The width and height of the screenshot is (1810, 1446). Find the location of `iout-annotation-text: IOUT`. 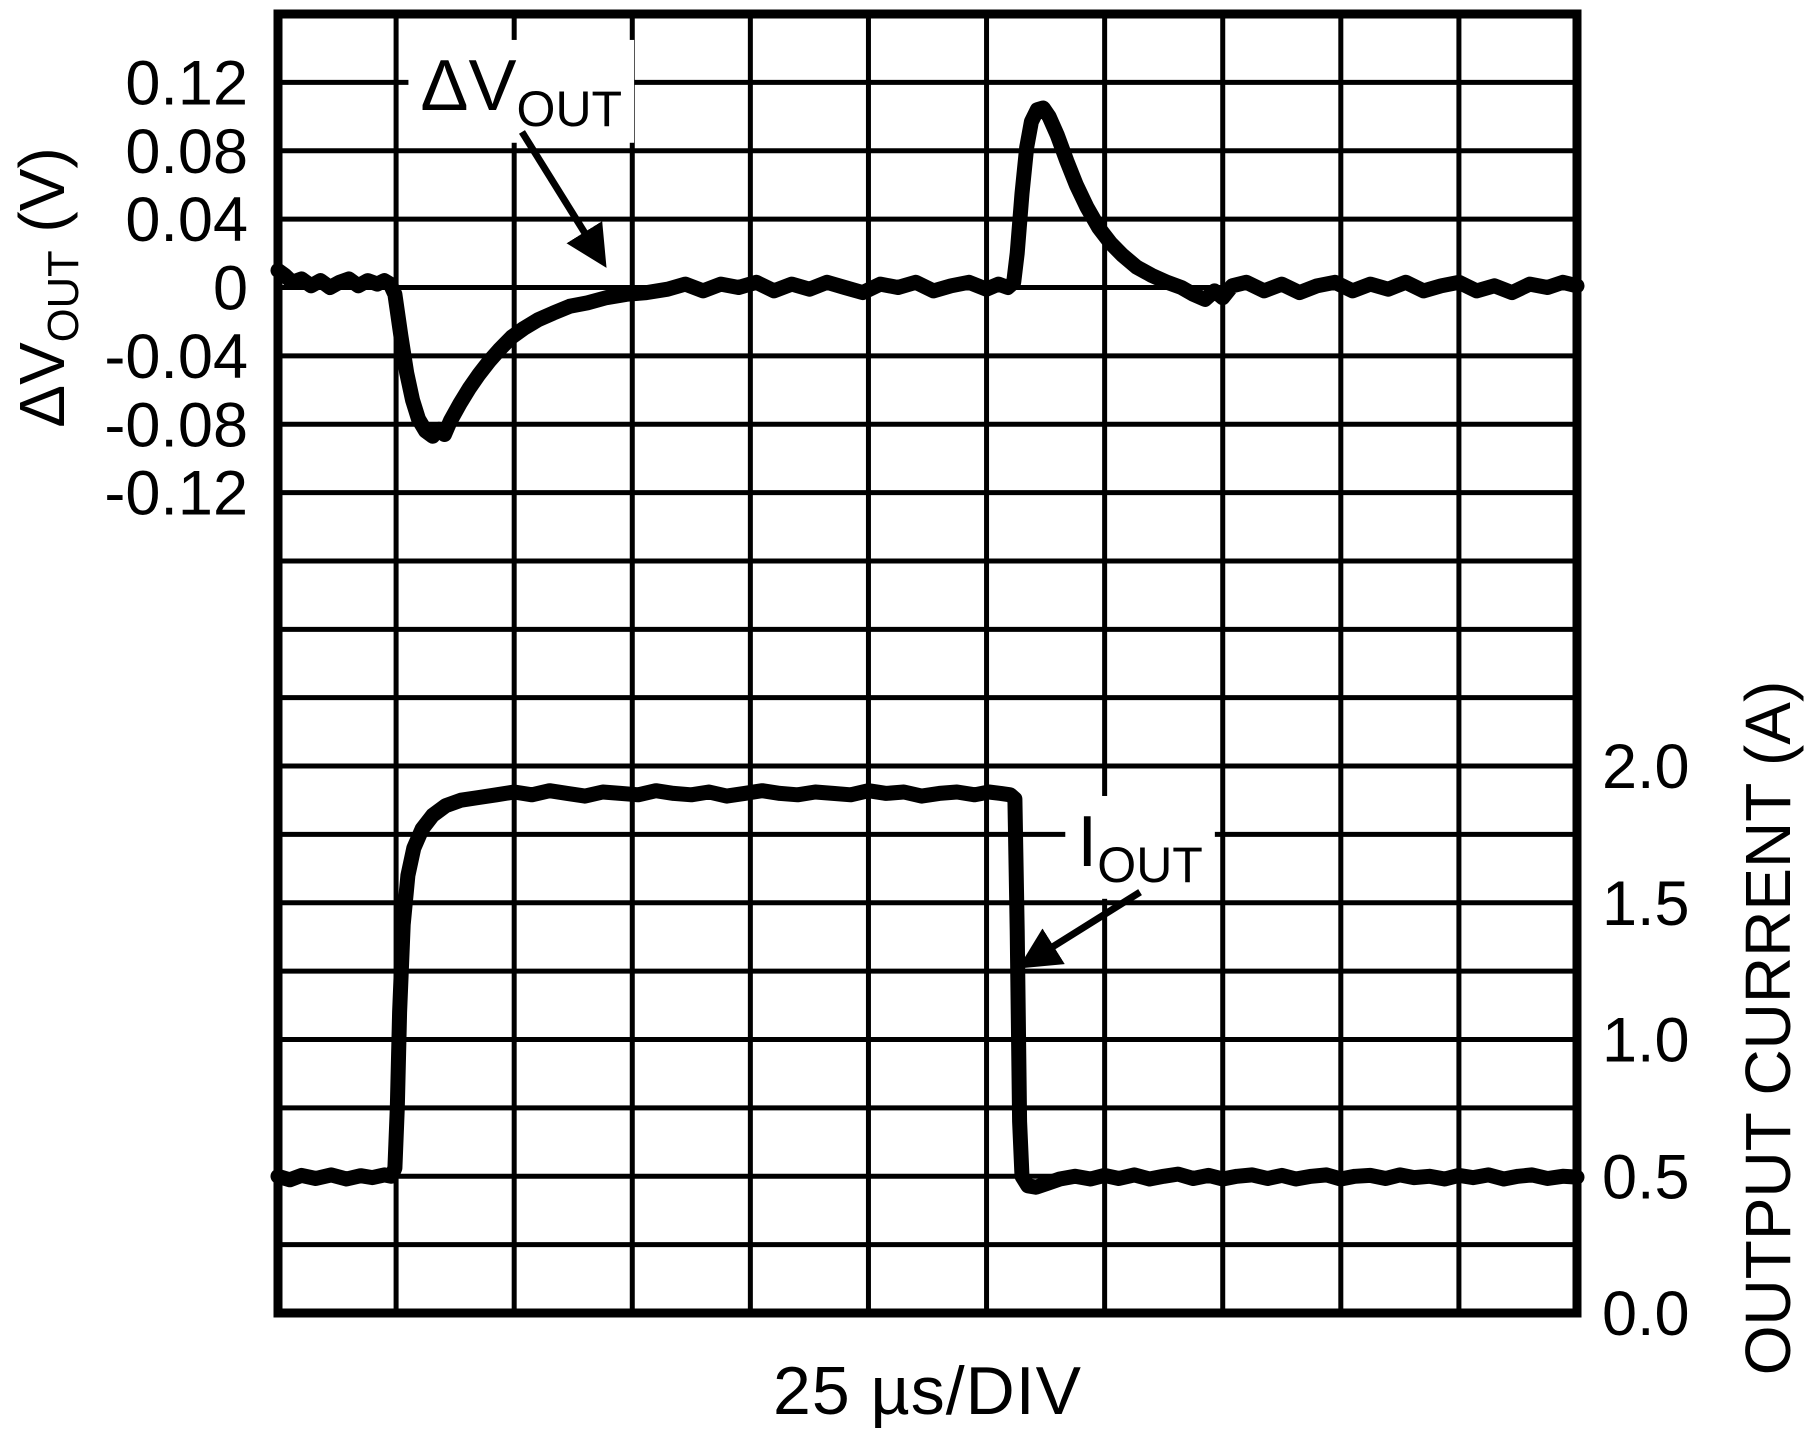

iout-annotation-text: IOUT is located at coordinates (1140, 847).